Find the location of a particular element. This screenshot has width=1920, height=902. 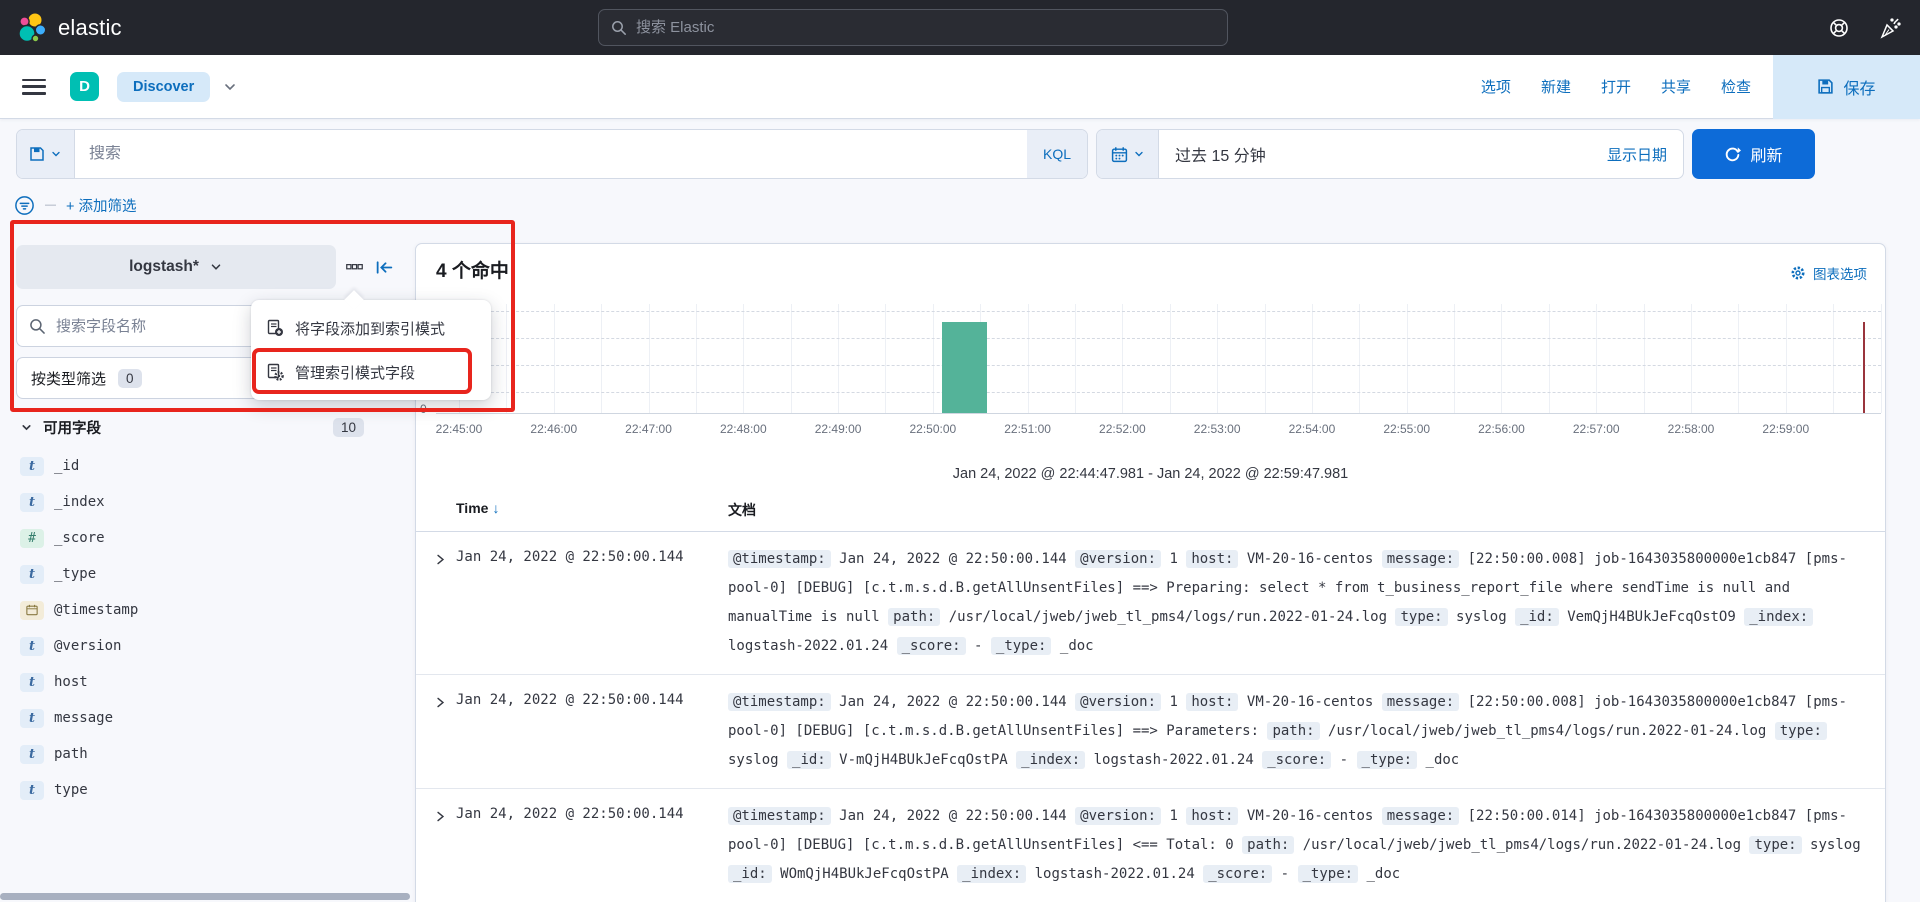

field-item: @timestamp is located at coordinates (205, 610).